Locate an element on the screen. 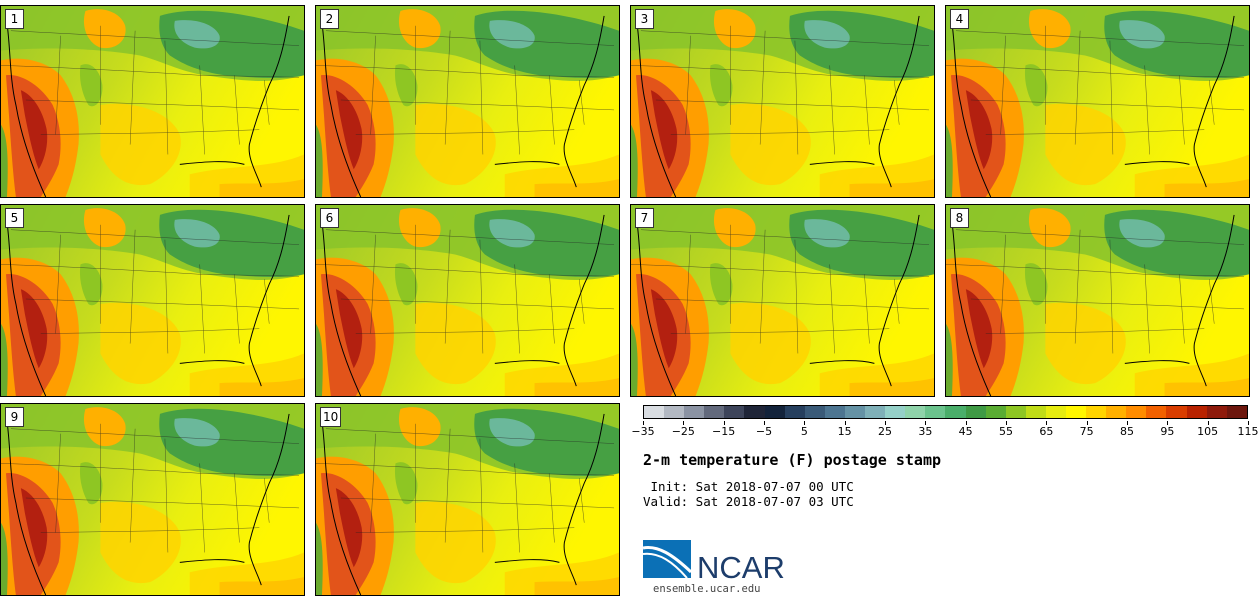 The height and width of the screenshot is (597, 1260). colorbar-tick-label: −15 is located at coordinates (724, 431).